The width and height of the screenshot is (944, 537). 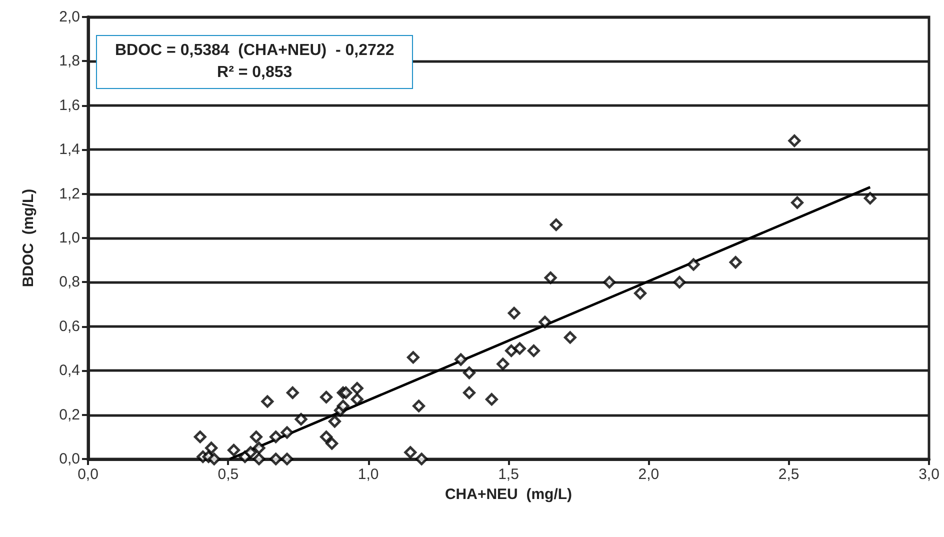 What do you see at coordinates (69, 238) in the screenshot?
I see `y-tick-label: 1,0` at bounding box center [69, 238].